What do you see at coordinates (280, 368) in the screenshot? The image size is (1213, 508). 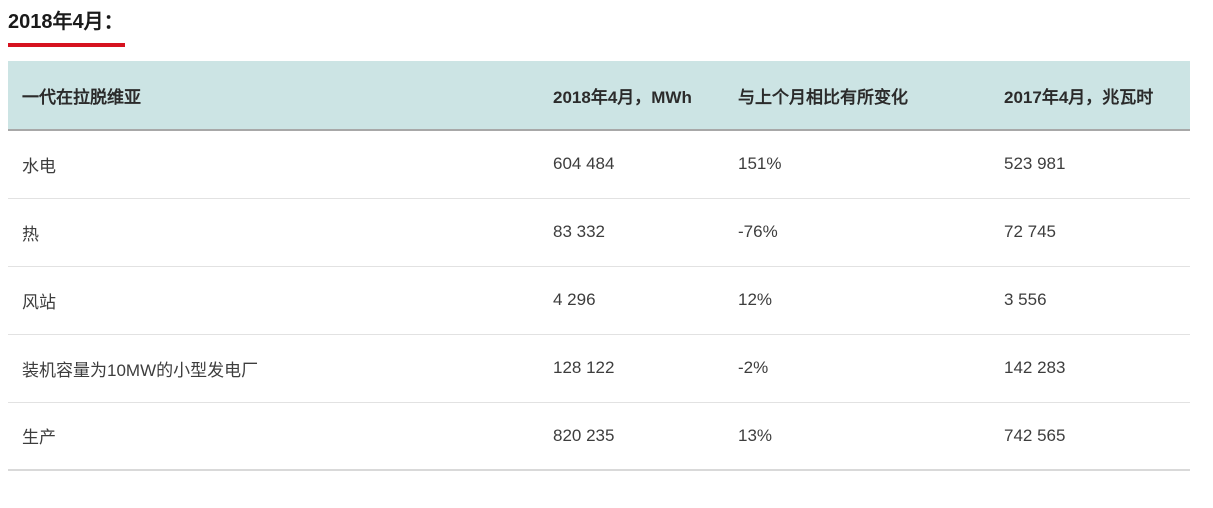 I see `cell-label: 装机容量为10MW的小型发电厂` at bounding box center [280, 368].